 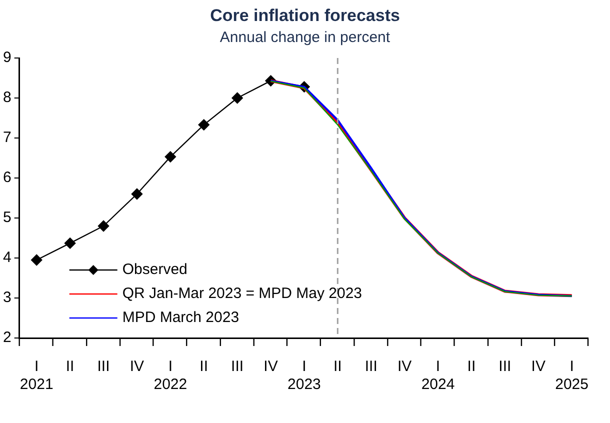 I want to click on y-tick-label: 7, so click(x=7, y=137).